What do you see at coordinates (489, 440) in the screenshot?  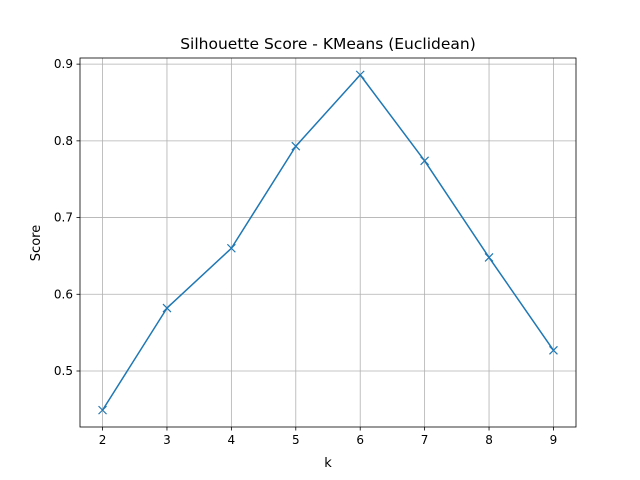 I see `x-tick-label: 8` at bounding box center [489, 440].